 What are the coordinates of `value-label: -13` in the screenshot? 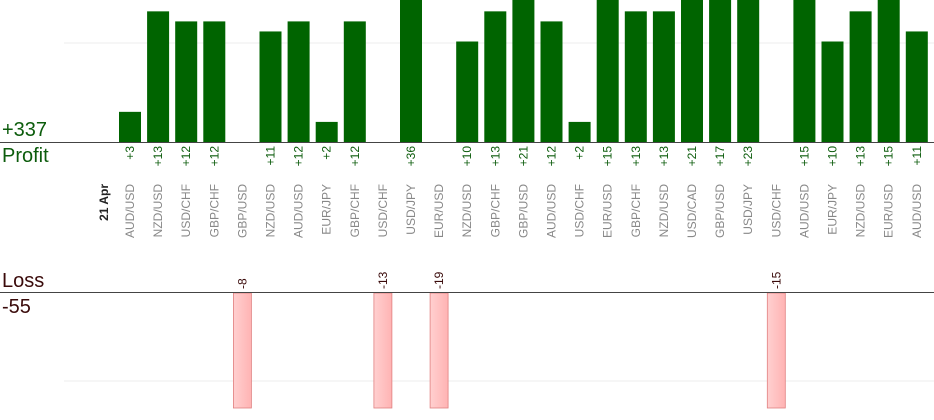 It's located at (383, 280).